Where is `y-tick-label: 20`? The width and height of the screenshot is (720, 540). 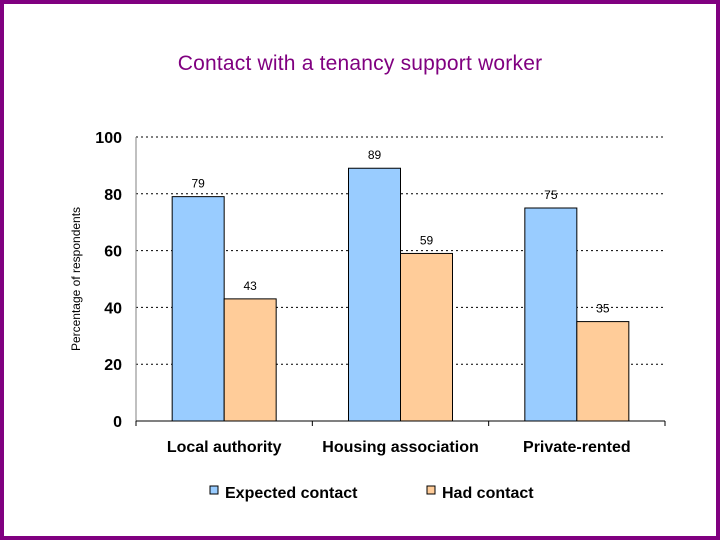 y-tick-label: 20 is located at coordinates (113, 365).